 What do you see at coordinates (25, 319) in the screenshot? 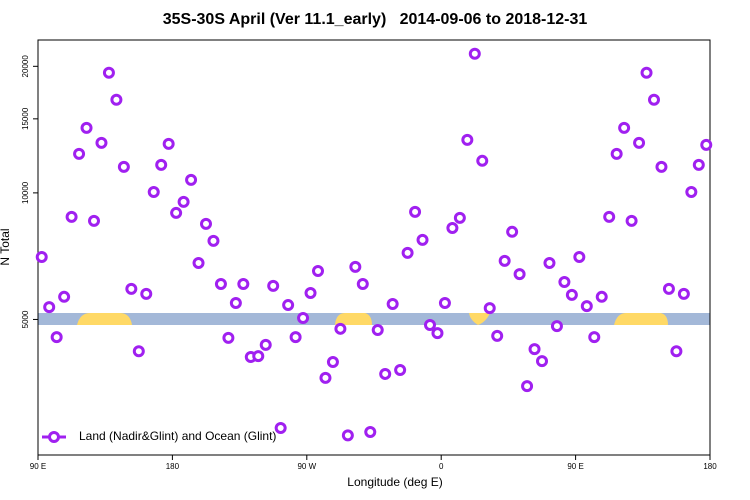
I see `y-tick-label: 5000` at bounding box center [25, 319].